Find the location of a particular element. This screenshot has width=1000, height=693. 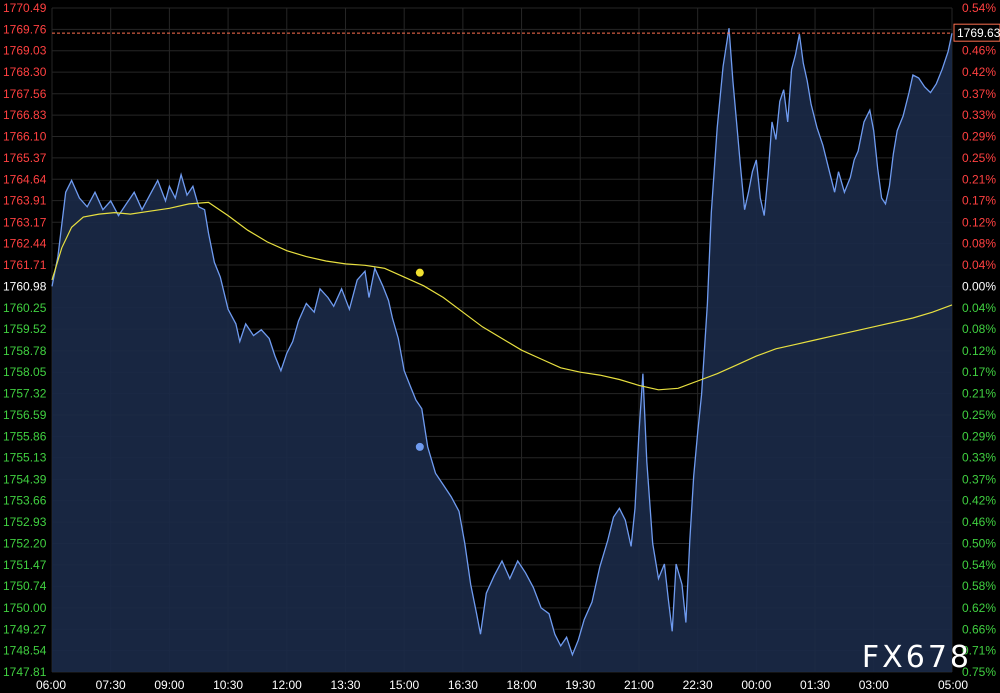

price-tick-label: 1755.13 is located at coordinates (25, 458).